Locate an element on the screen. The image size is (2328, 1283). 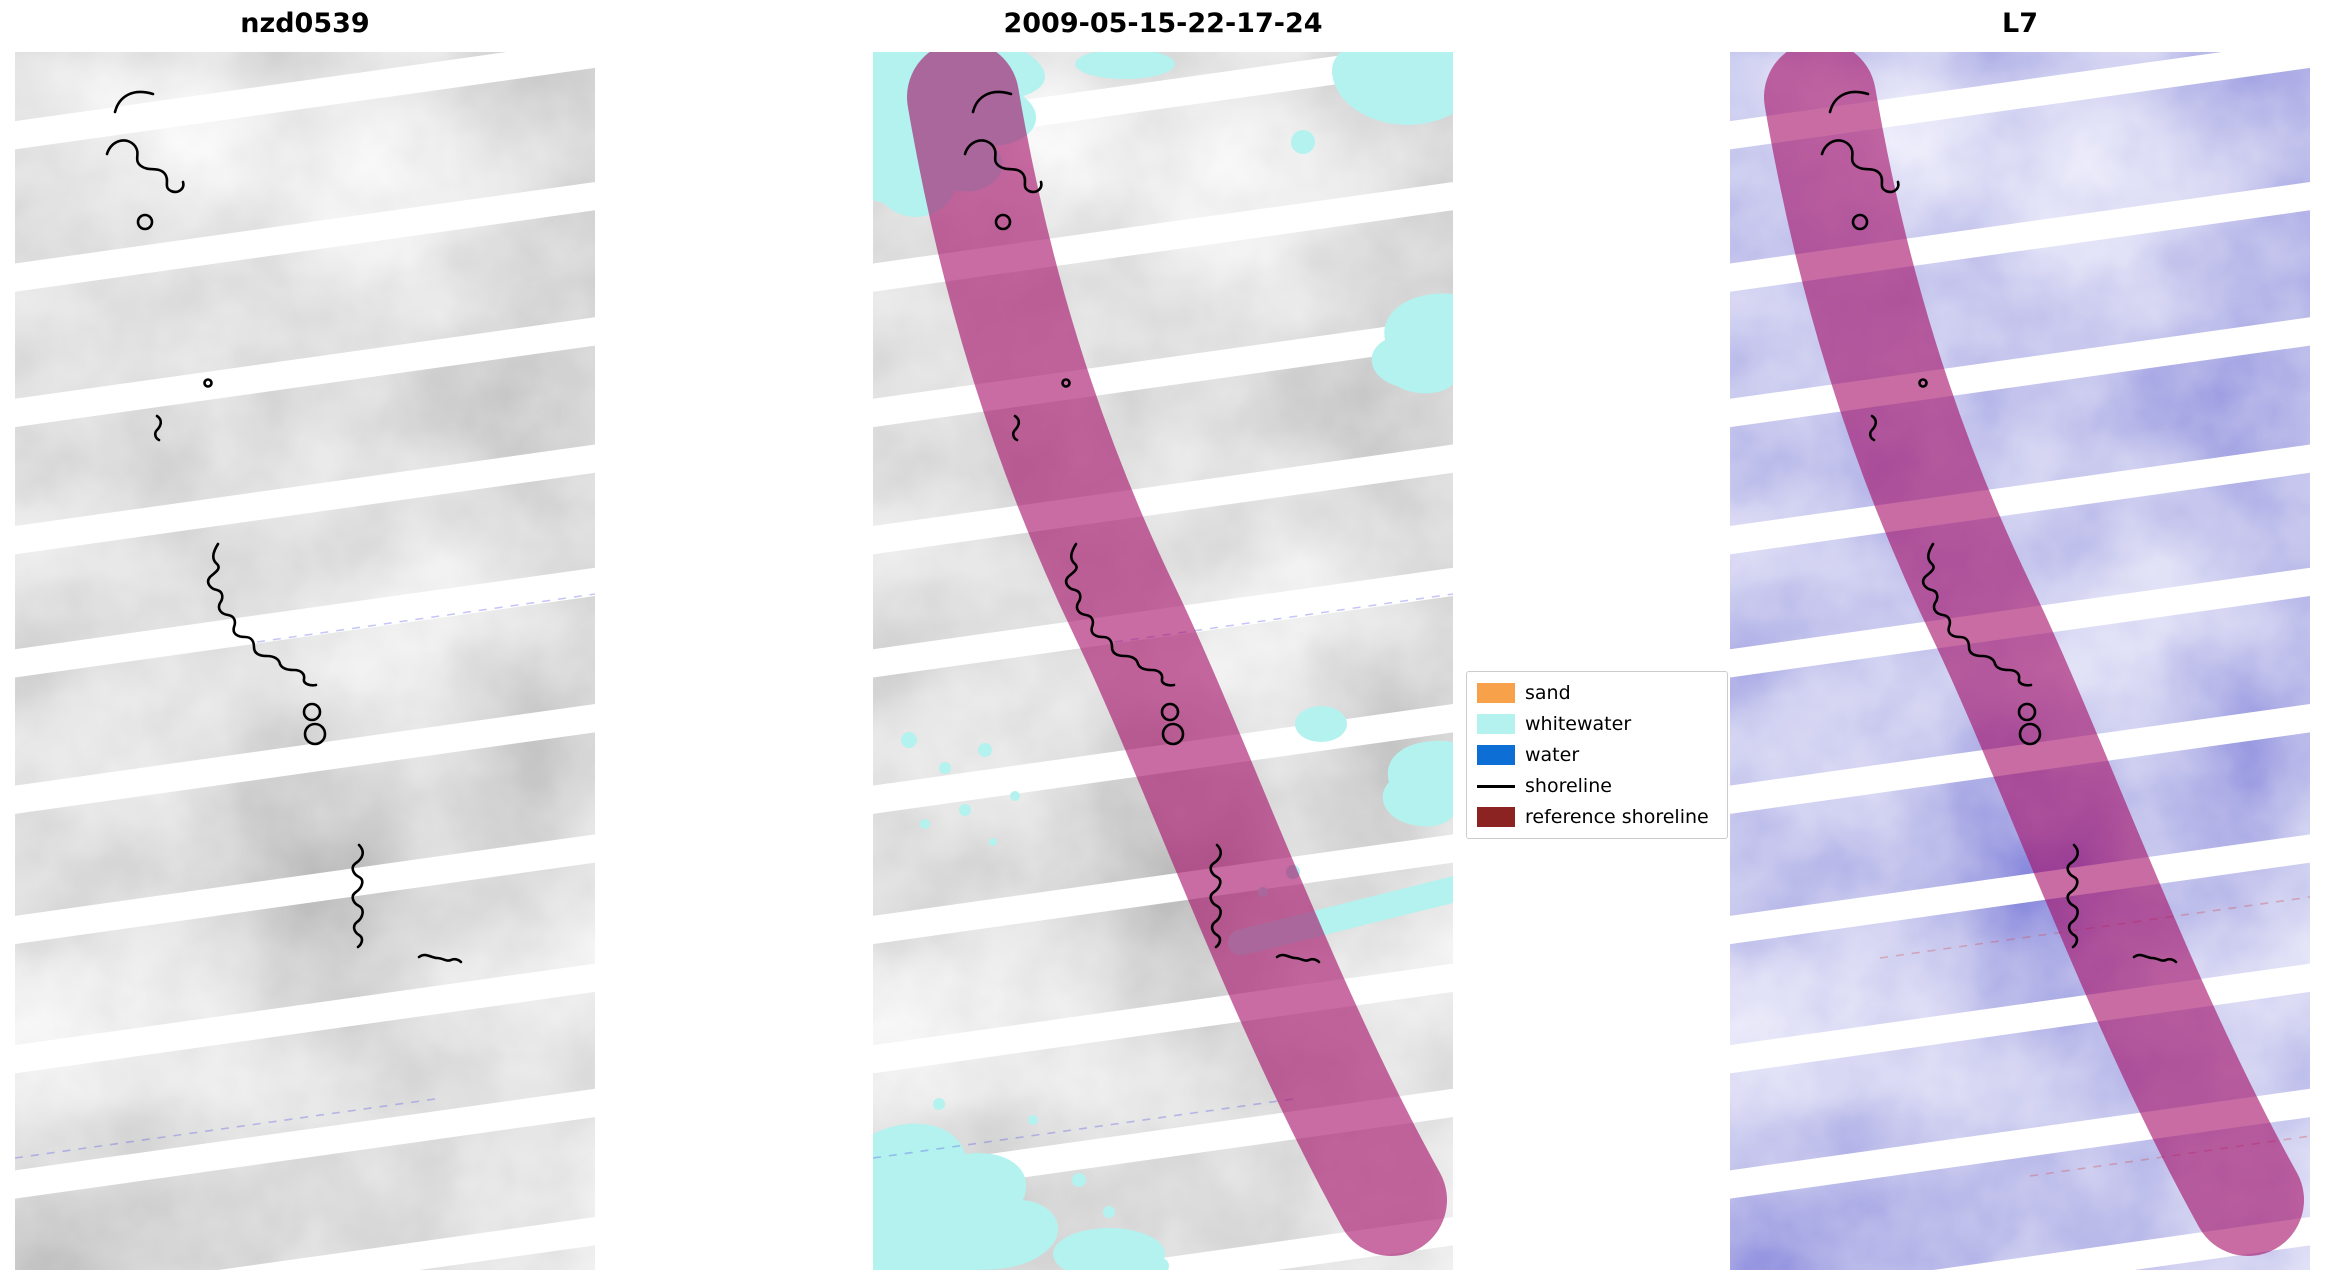
legend-item-reference-shoreline: reference shoreline is located at coordinates (1597, 817).